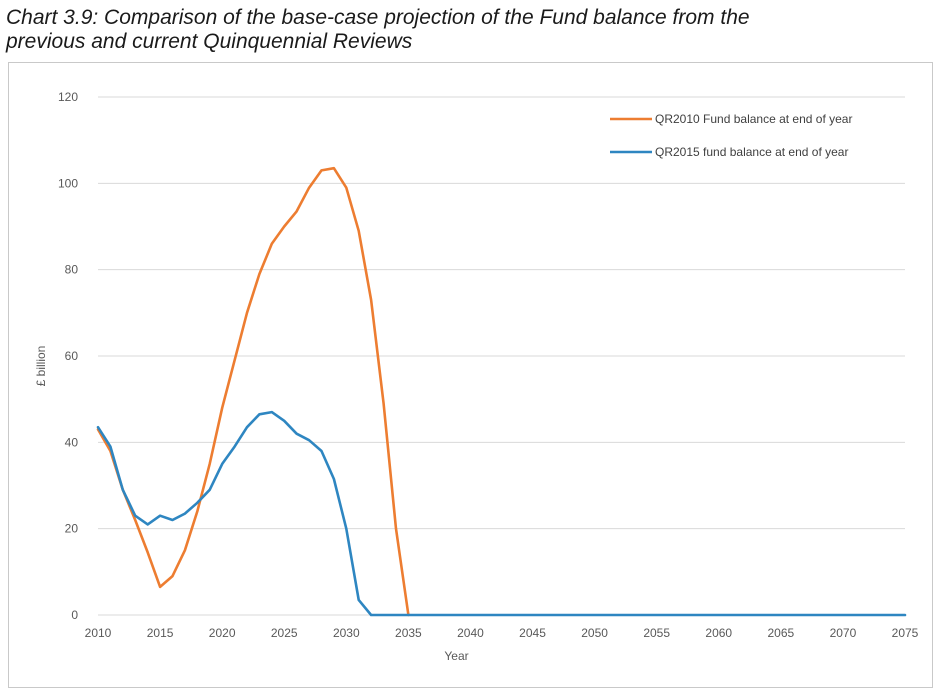  I want to click on x-tick-label: 2065, so click(780, 633).